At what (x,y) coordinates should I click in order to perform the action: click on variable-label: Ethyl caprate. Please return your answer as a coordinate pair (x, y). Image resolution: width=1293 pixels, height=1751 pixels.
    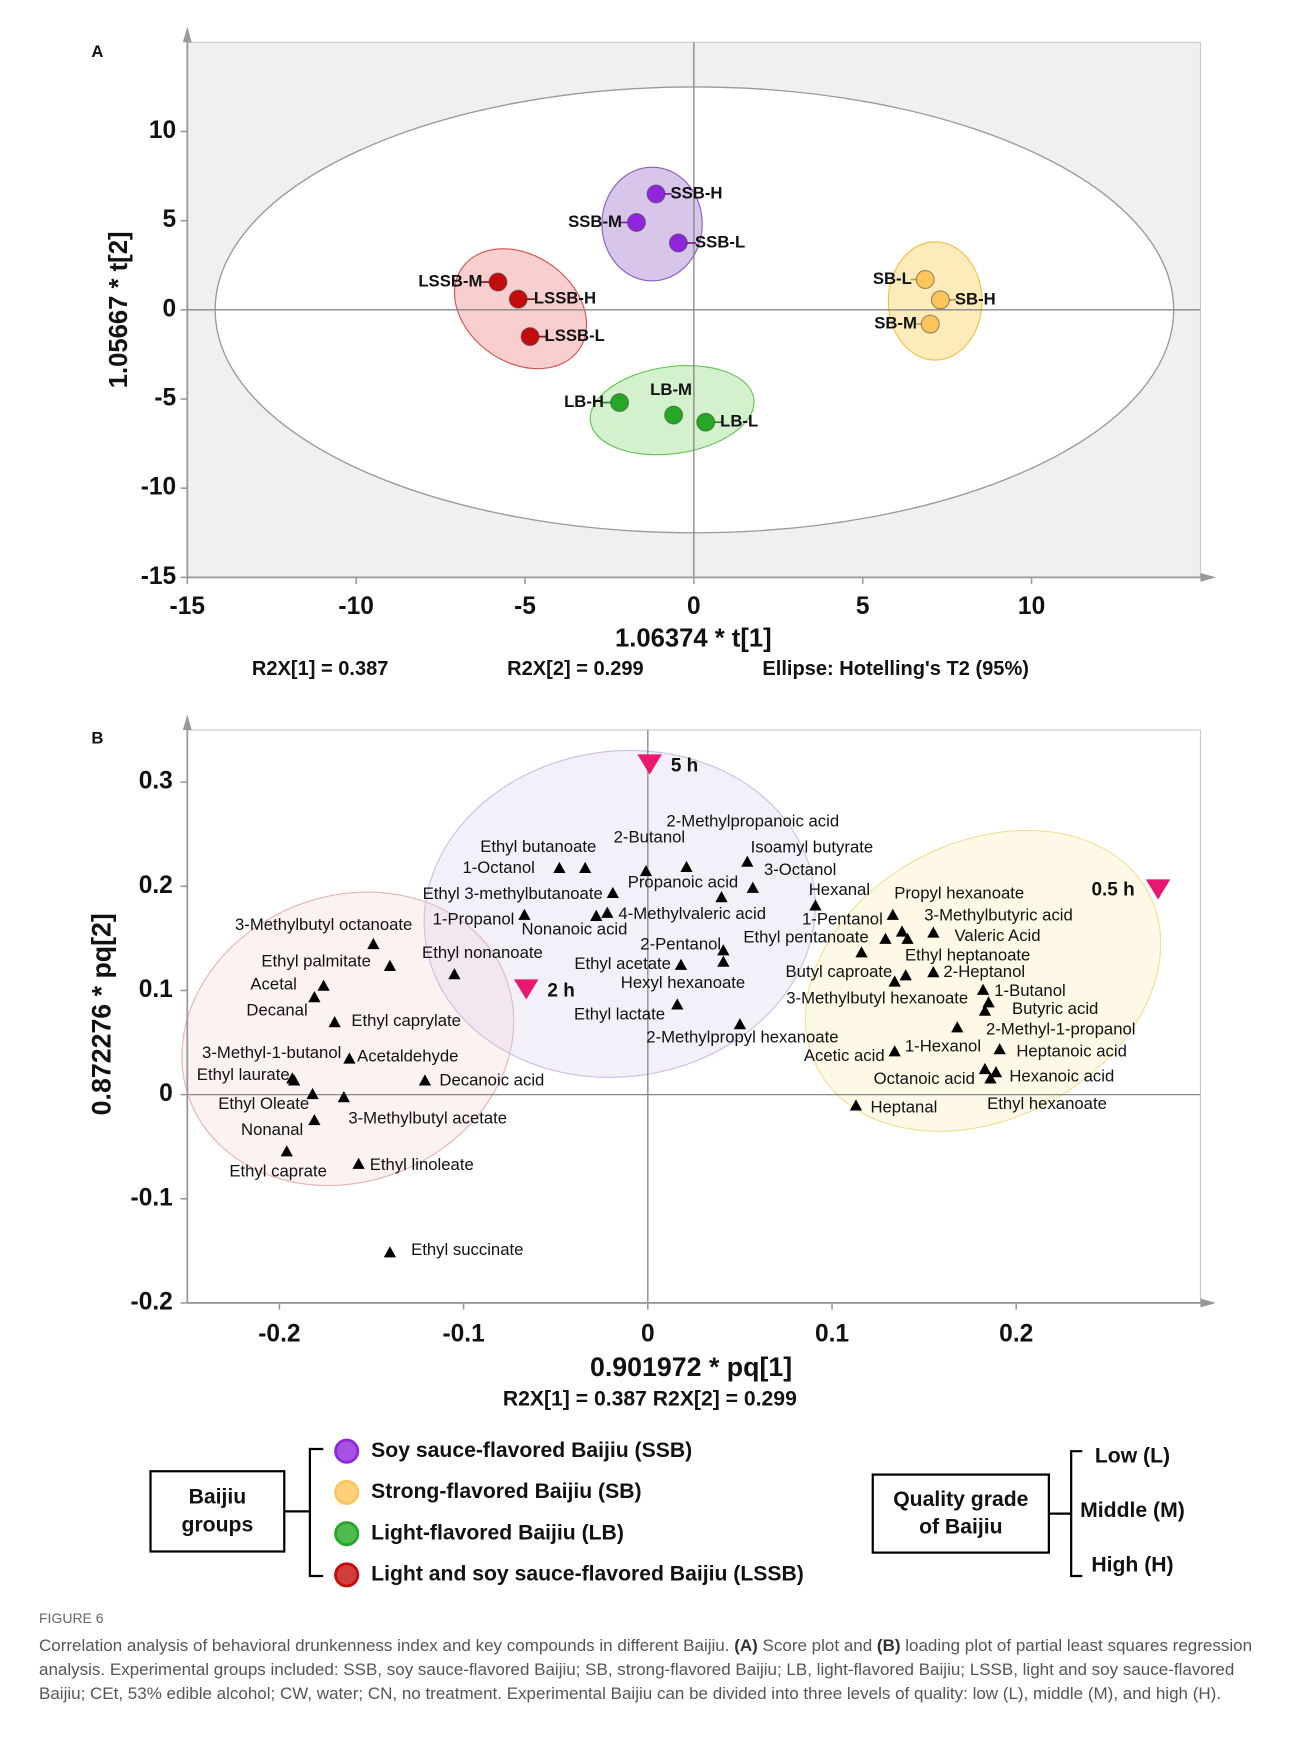
    Looking at the image, I should click on (277, 1170).